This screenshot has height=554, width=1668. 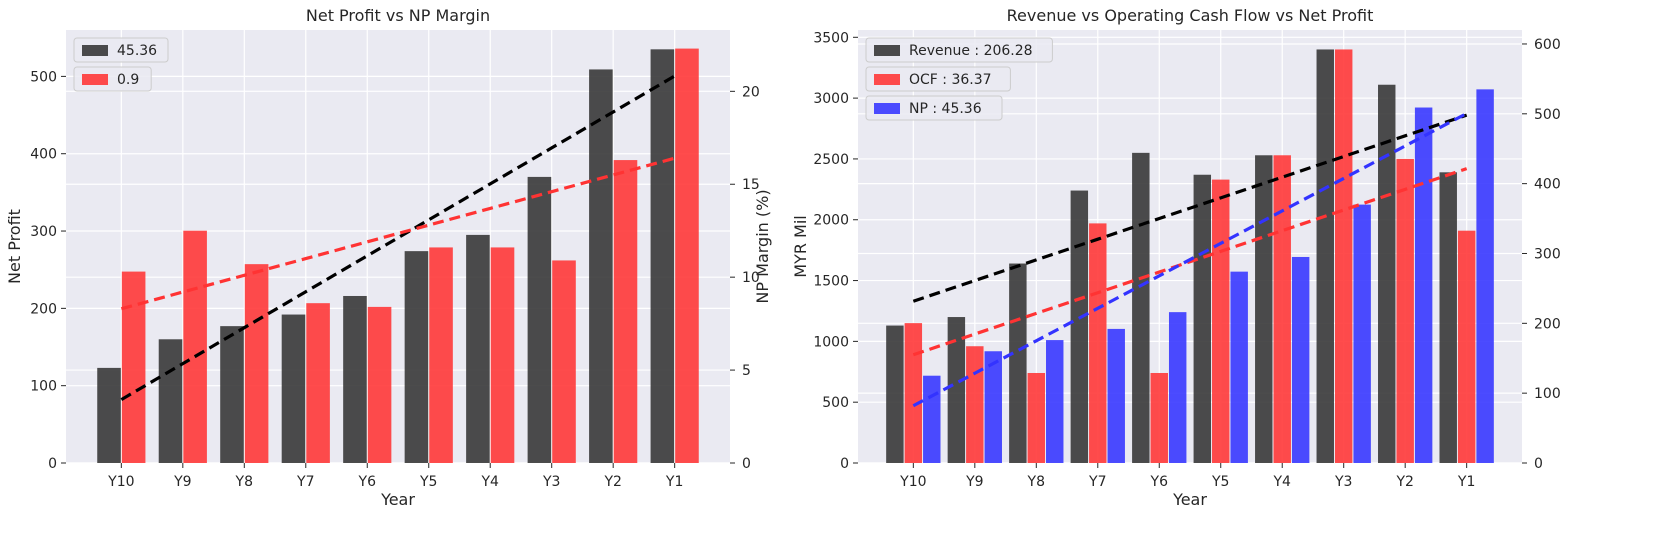 What do you see at coordinates (428, 482) in the screenshot?
I see `xtick-label: Y5` at bounding box center [428, 482].